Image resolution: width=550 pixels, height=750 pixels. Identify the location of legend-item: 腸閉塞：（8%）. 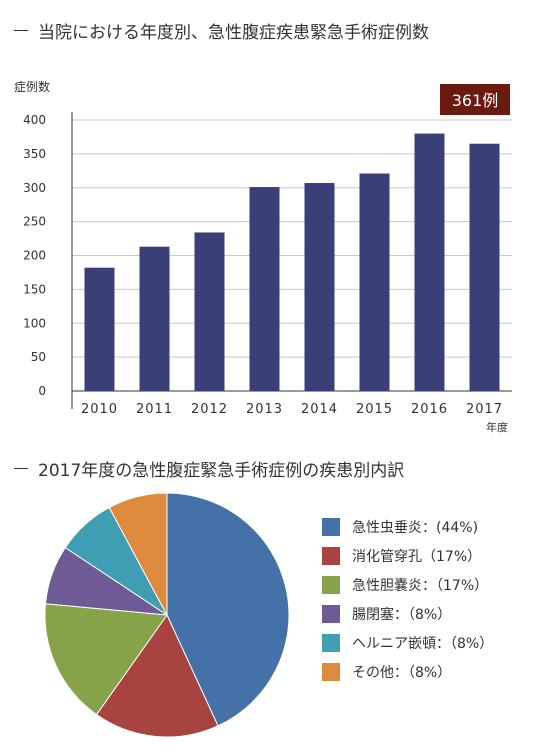
(407, 613).